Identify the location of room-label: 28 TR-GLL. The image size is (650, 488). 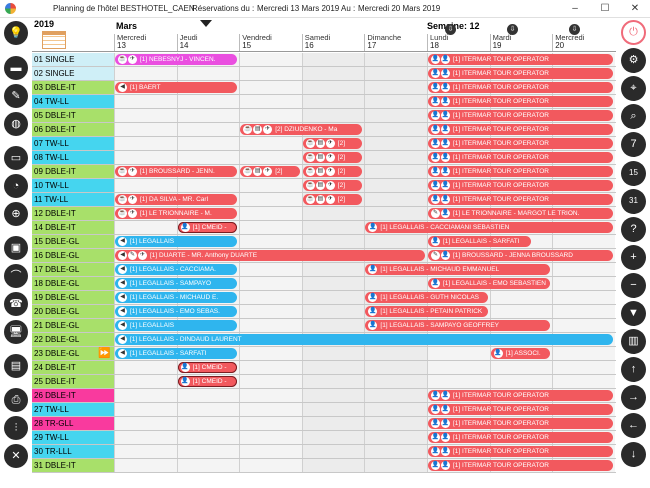
(73, 423).